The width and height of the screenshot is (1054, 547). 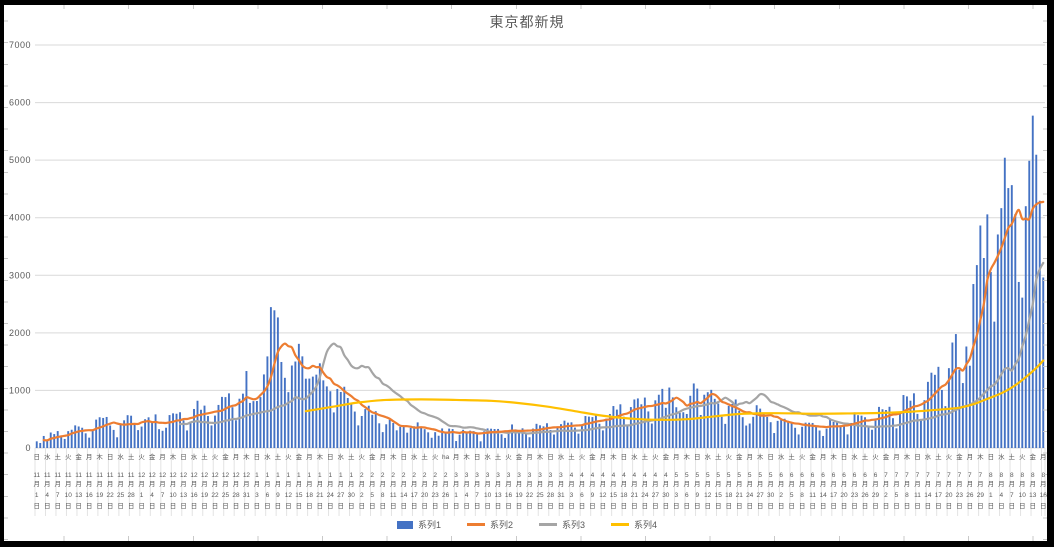 What do you see at coordinates (498, 495) in the screenshot?
I see `x-axis-label-part: 13` at bounding box center [498, 495].